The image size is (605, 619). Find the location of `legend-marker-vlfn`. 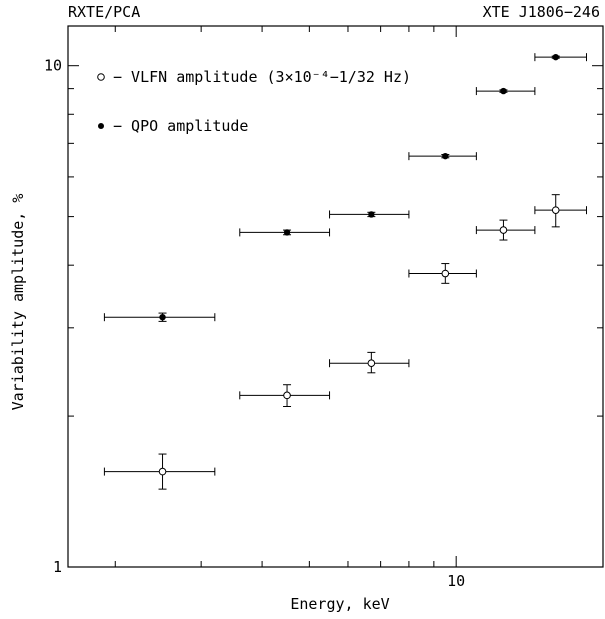

legend-marker-vlfn is located at coordinates (101, 77).